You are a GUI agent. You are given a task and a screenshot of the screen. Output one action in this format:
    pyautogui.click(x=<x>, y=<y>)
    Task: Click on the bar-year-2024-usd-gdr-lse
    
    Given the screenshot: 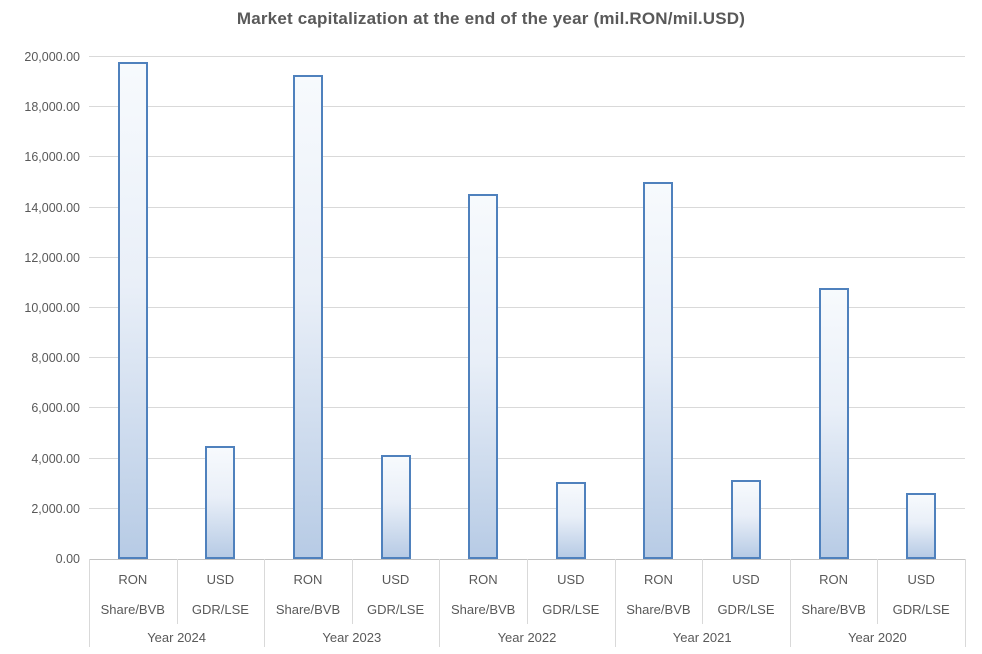 What is the action you would take?
    pyautogui.click(x=220, y=502)
    